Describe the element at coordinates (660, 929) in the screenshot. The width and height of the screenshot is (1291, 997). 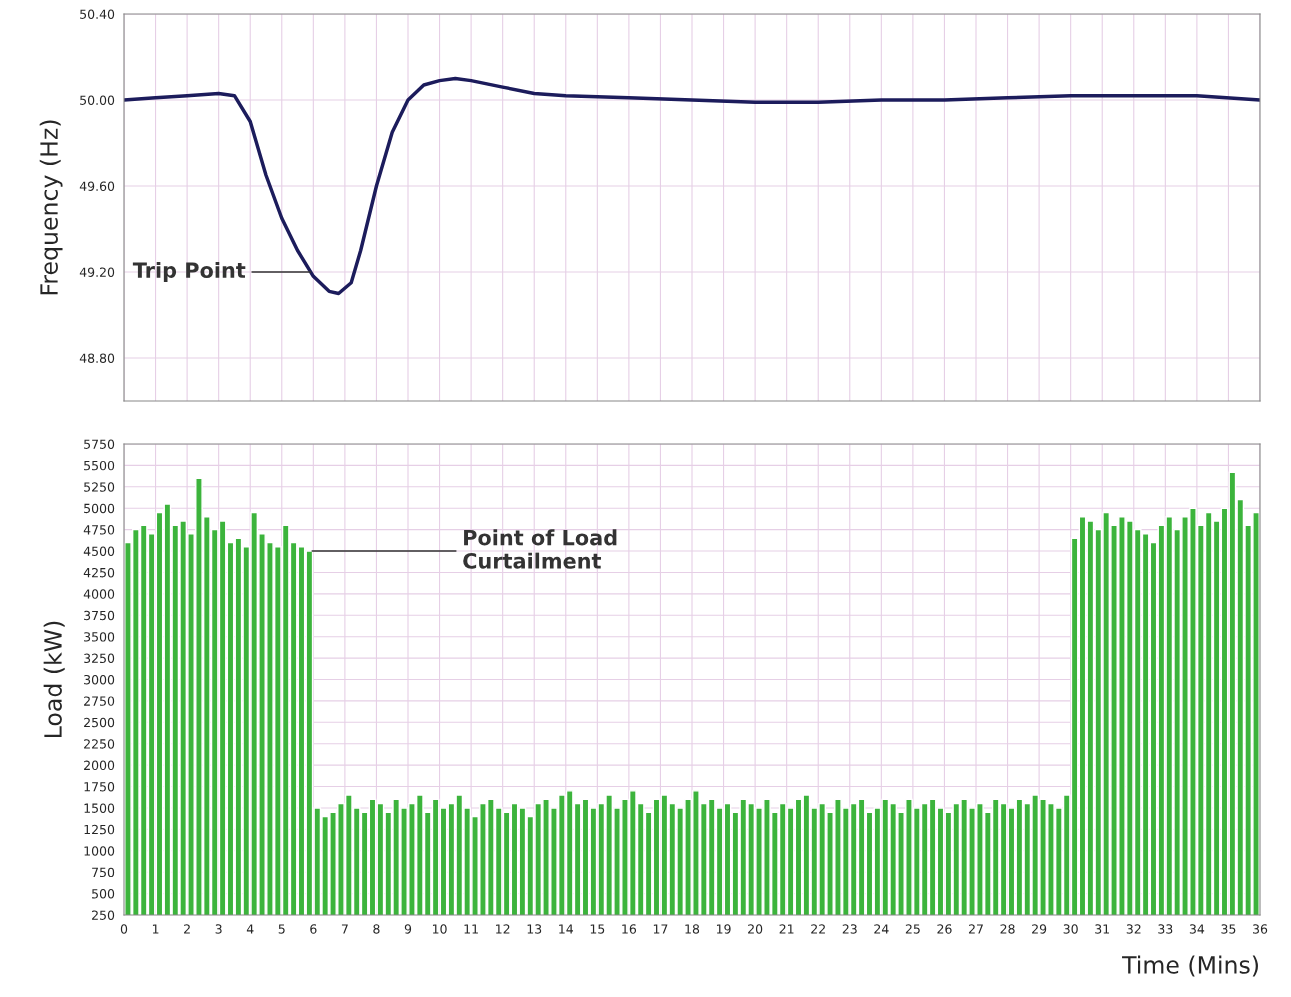
I see `x-tick-label: 17` at that location.